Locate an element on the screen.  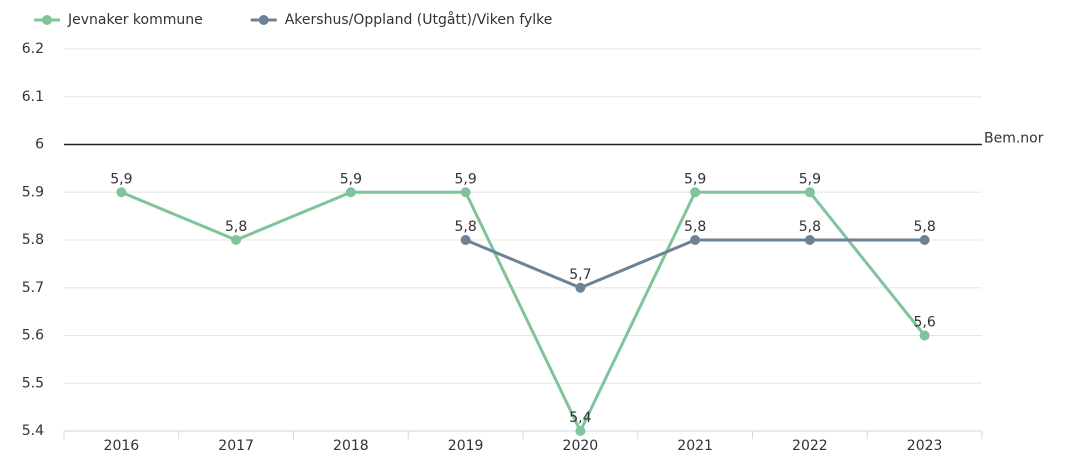
x-tick-label: 2016 is located at coordinates (122, 444).